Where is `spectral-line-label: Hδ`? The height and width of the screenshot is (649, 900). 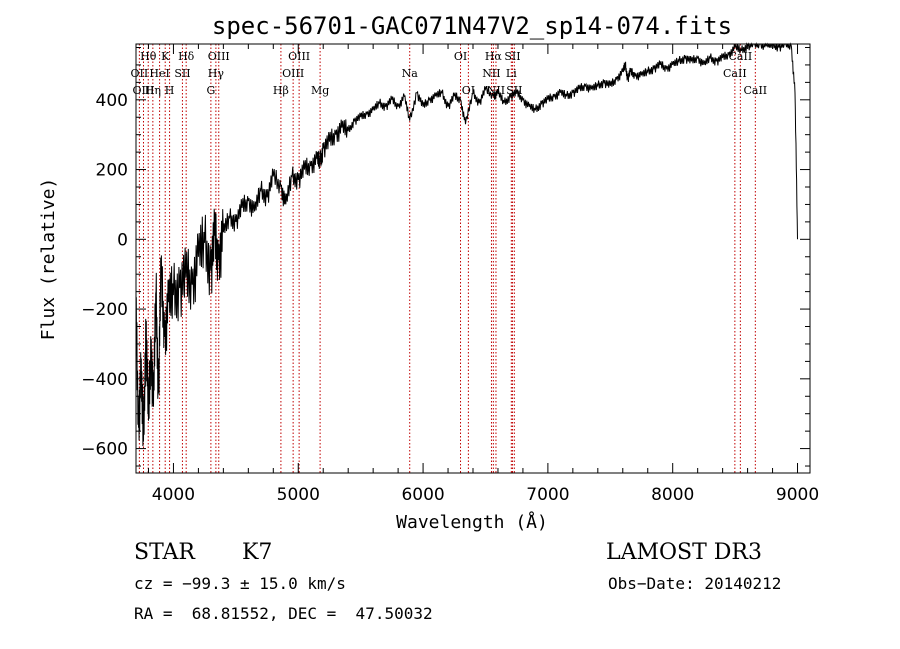 spectral-line-label: Hδ is located at coordinates (186, 56).